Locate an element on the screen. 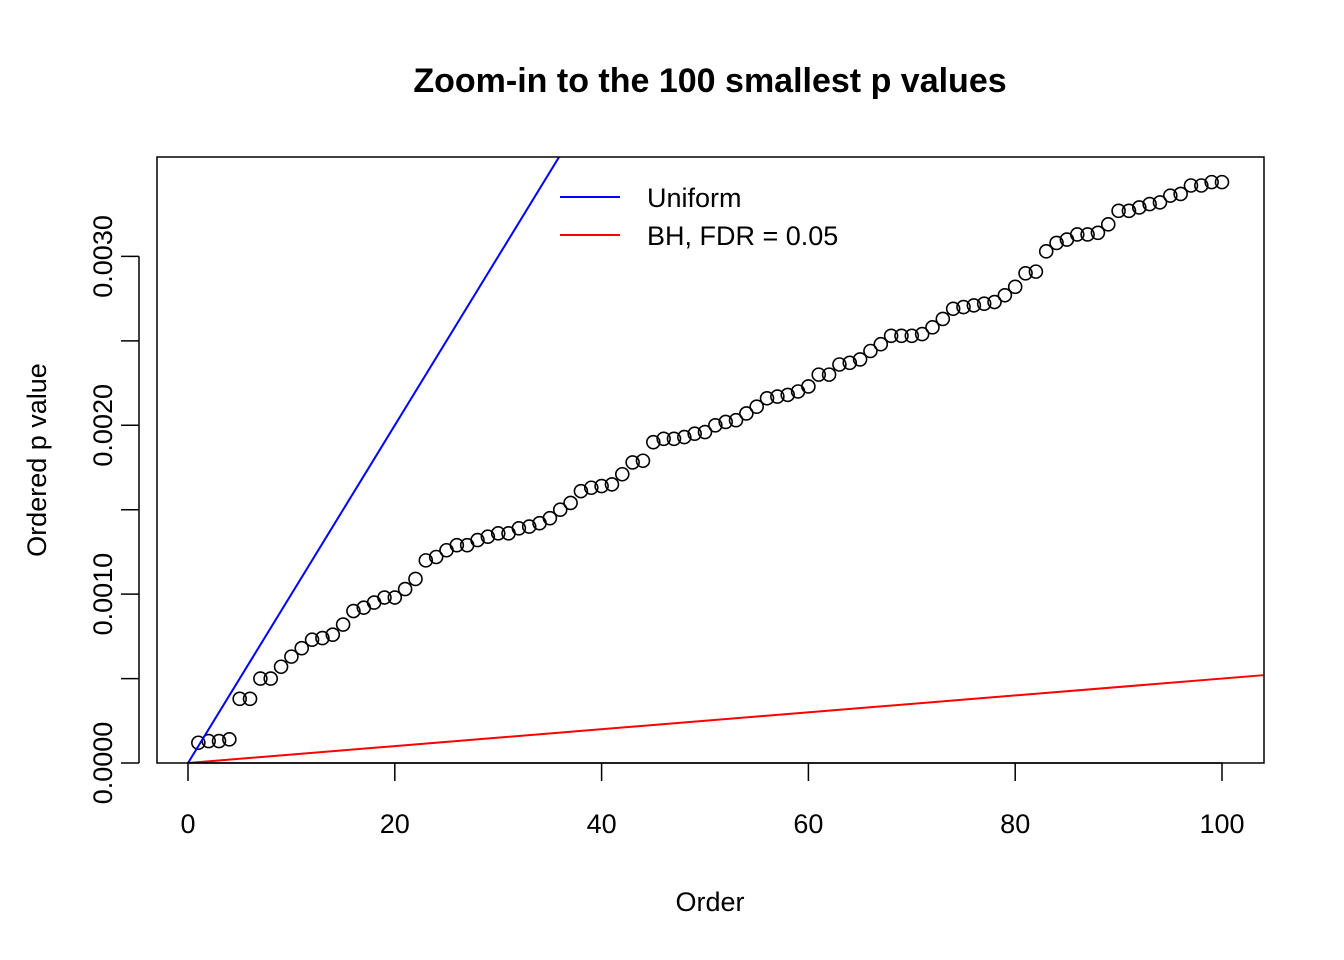 The width and height of the screenshot is (1344, 960). y-tick-label: 0.0010 is located at coordinates (103, 594).